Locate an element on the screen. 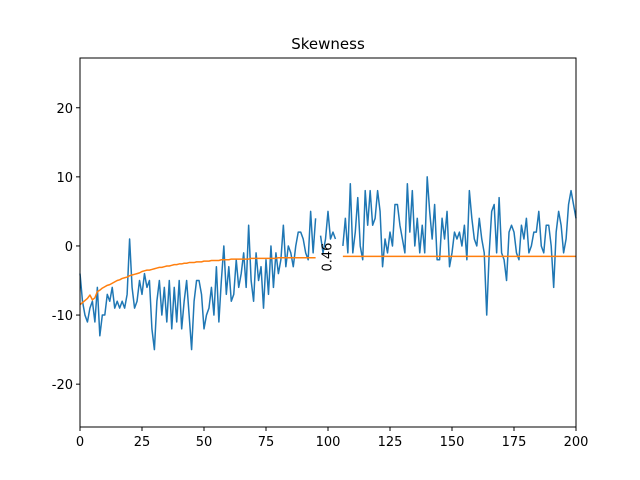  y-tick-label: 20 is located at coordinates (64, 109).